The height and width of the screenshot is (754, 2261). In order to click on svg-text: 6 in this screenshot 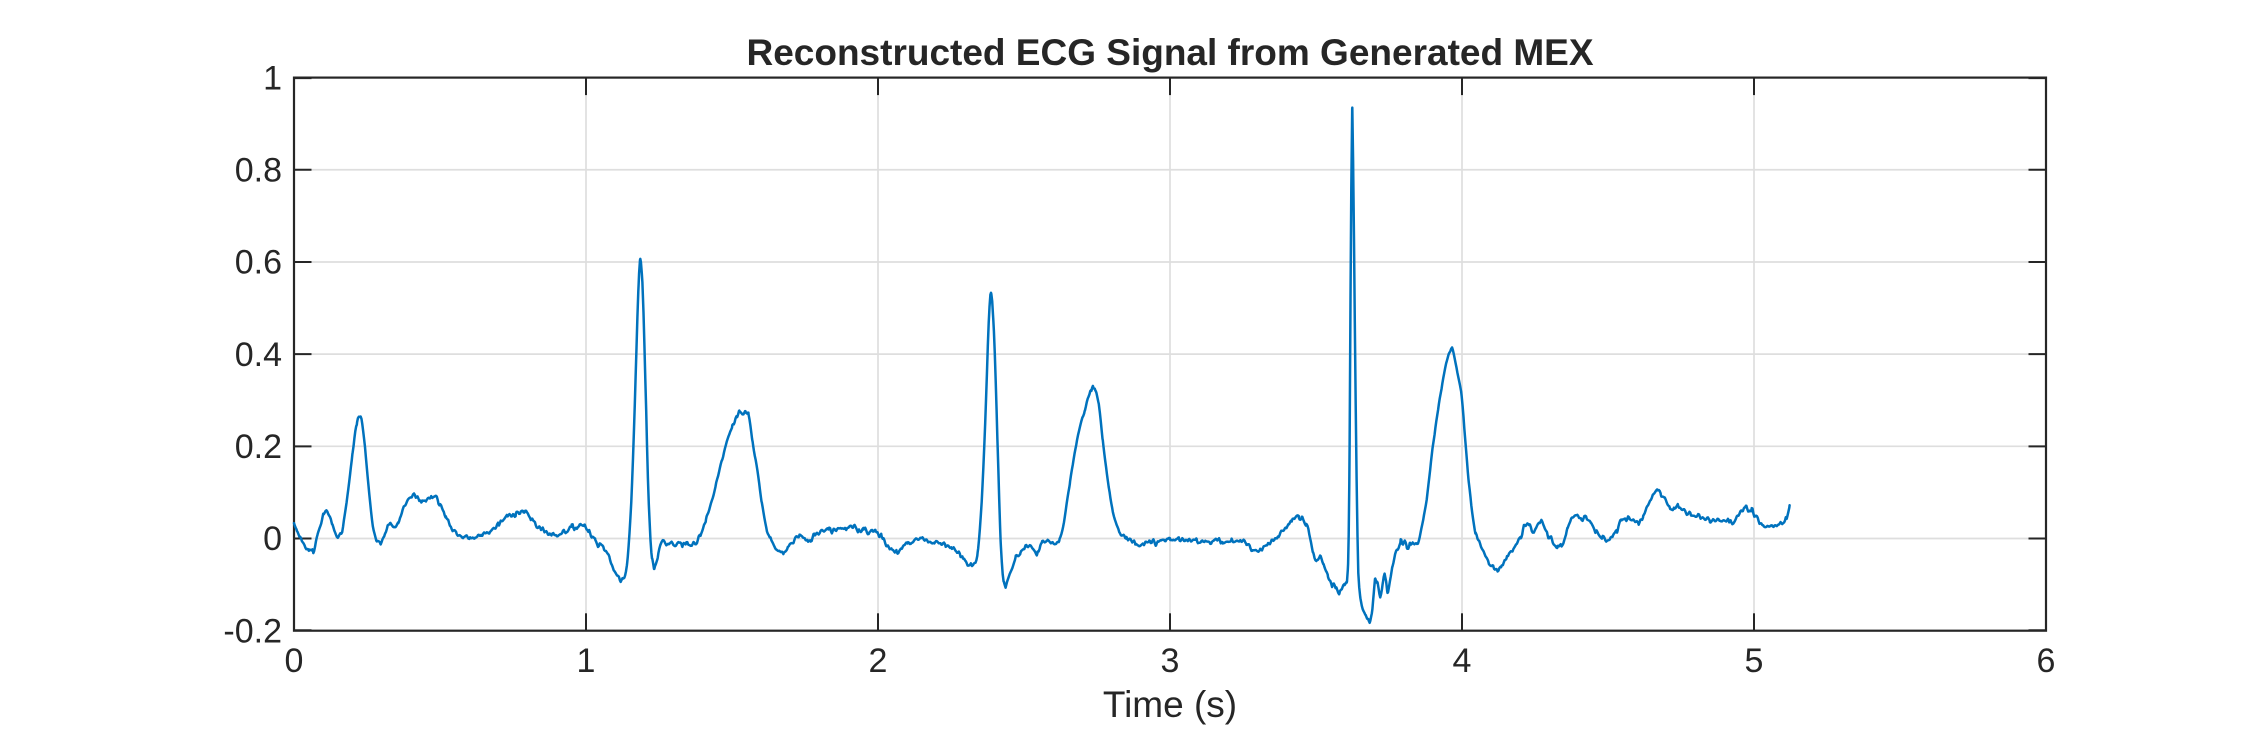, I will do `click(2046, 661)`.